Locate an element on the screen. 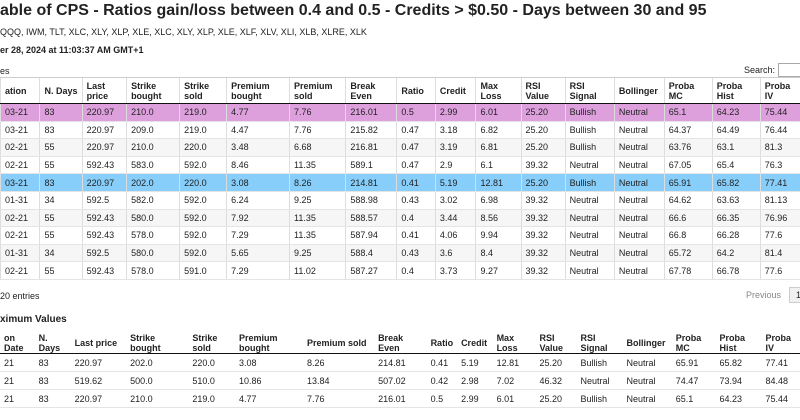  table-cell: 9.94 is located at coordinates (498, 235).